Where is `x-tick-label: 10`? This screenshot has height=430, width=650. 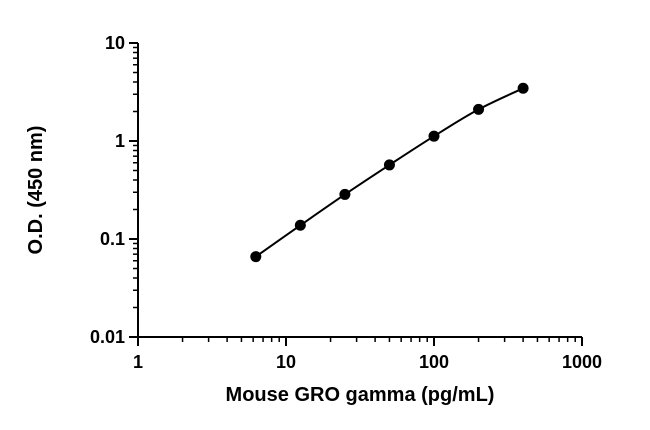
x-tick-label: 10 is located at coordinates (286, 362).